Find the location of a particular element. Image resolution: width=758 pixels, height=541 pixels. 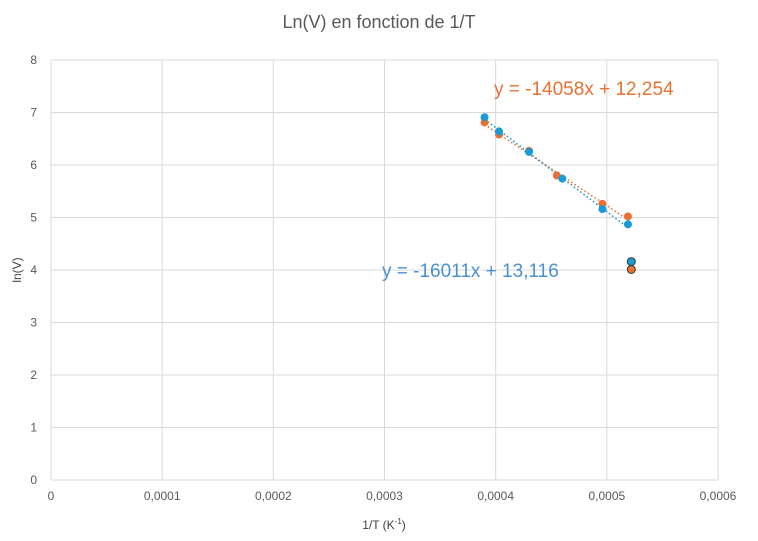

y-tick-label: 3 is located at coordinates (33, 323).